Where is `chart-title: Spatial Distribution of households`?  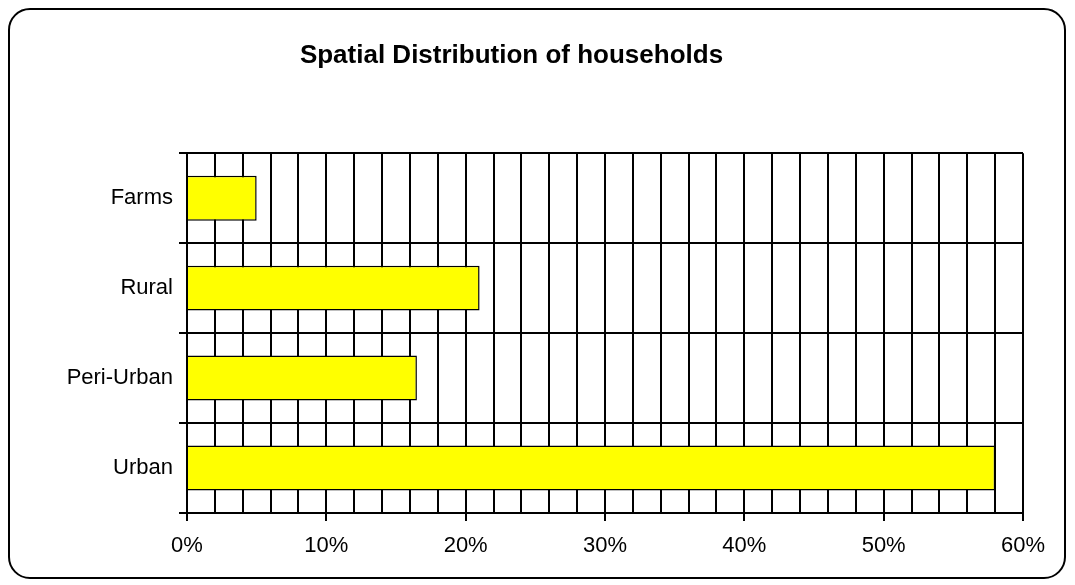 chart-title: Spatial Distribution of households is located at coordinates (511, 53).